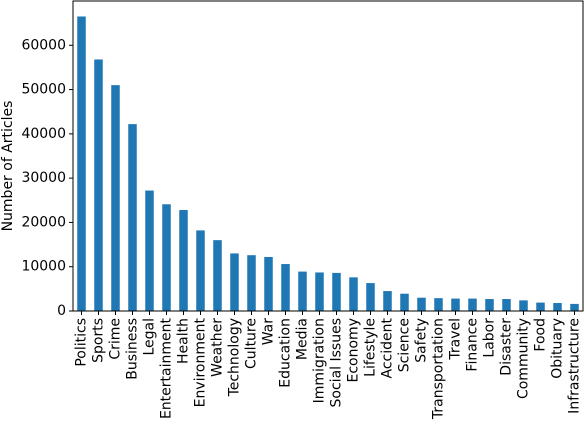  Describe the element at coordinates (43, 45) in the screenshot. I see `y-tick-label: 60000` at that location.